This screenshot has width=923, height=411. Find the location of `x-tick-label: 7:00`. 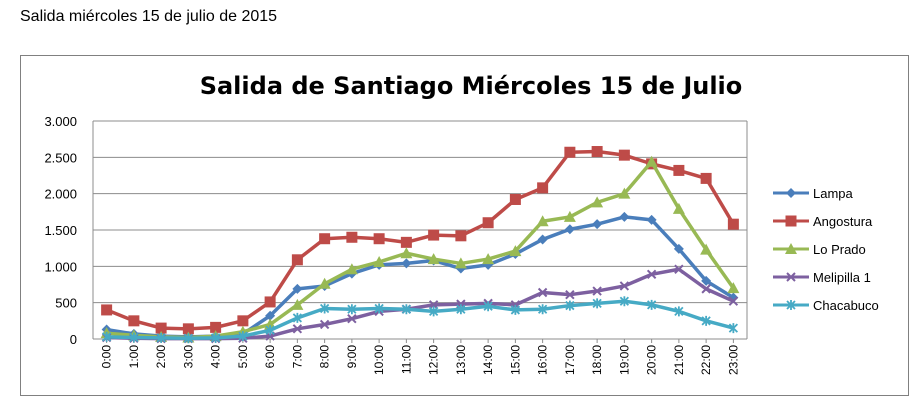

x-tick-label: 7:00 is located at coordinates (297, 357).